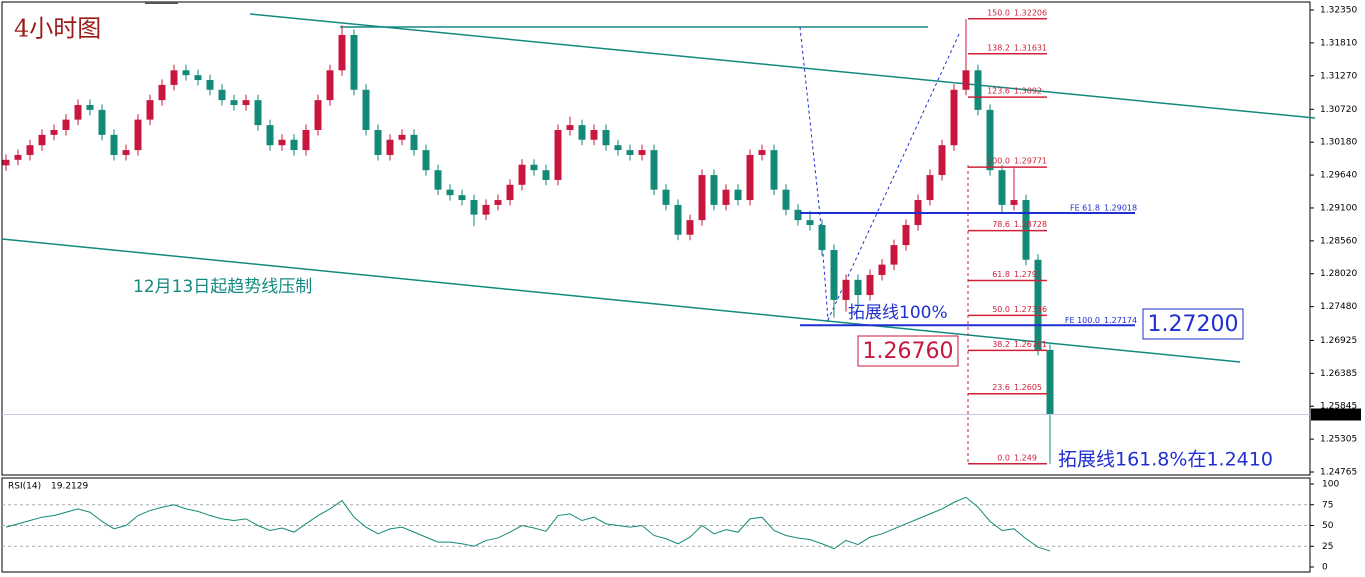 This screenshot has width=1365, height=577. Describe the element at coordinates (998, 47) in the screenshot. I see `fib-ratio: 138.2` at that location.